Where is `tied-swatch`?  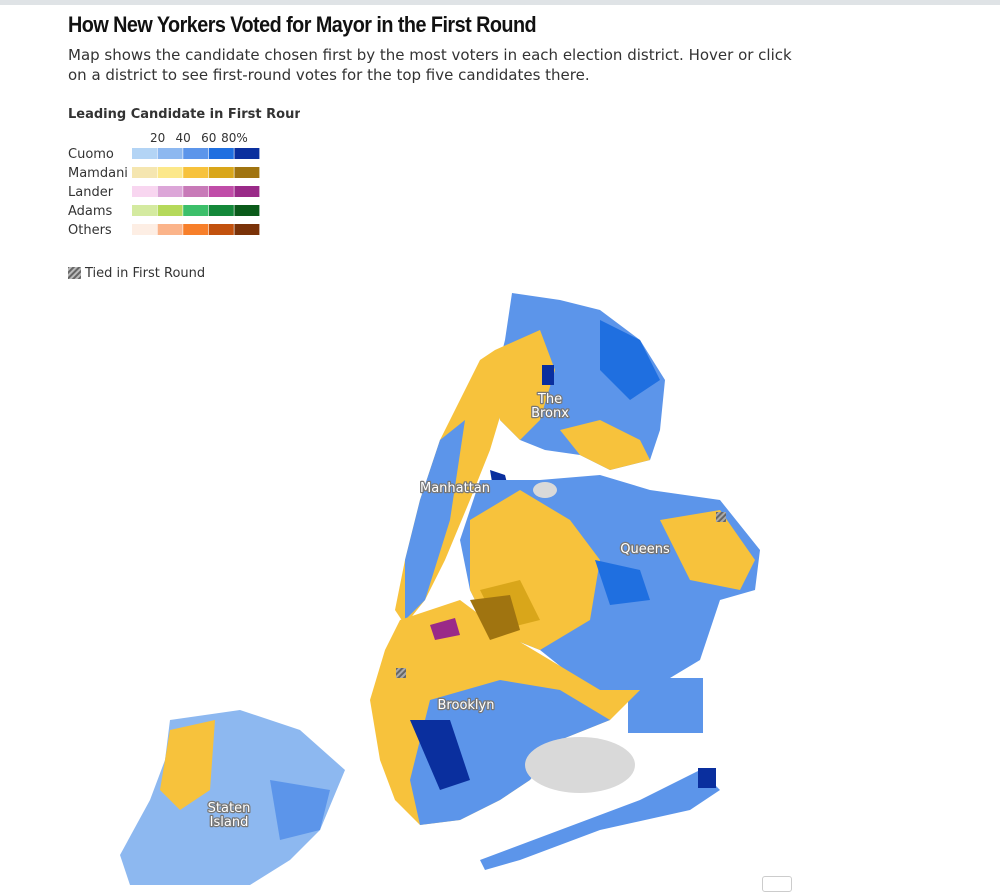
tied-swatch is located at coordinates (74, 273).